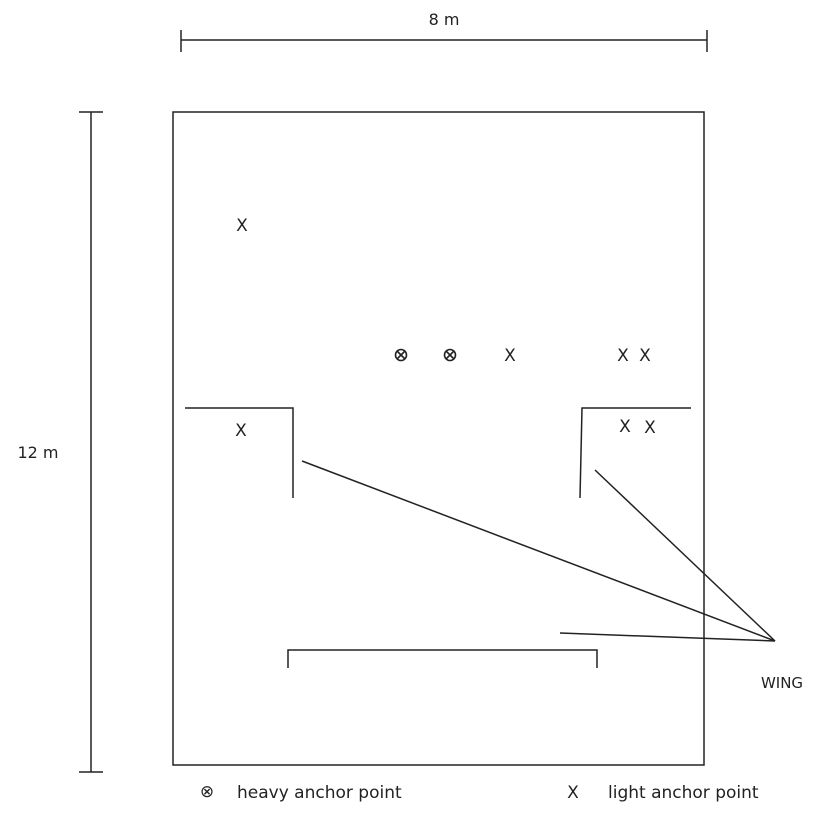 The width and height of the screenshot is (814, 813). I want to click on wing-callout-line-right, so click(685, 555).